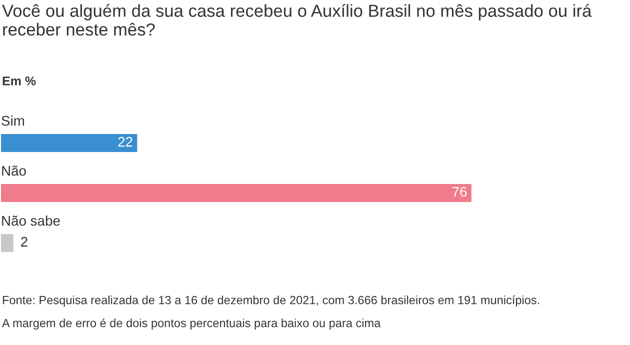  I want to click on chart-title: Você ou alguém da sua casa recebeu o Auxílio Brasil no mês passado ou irá receber neste mês?, so click(297, 20).